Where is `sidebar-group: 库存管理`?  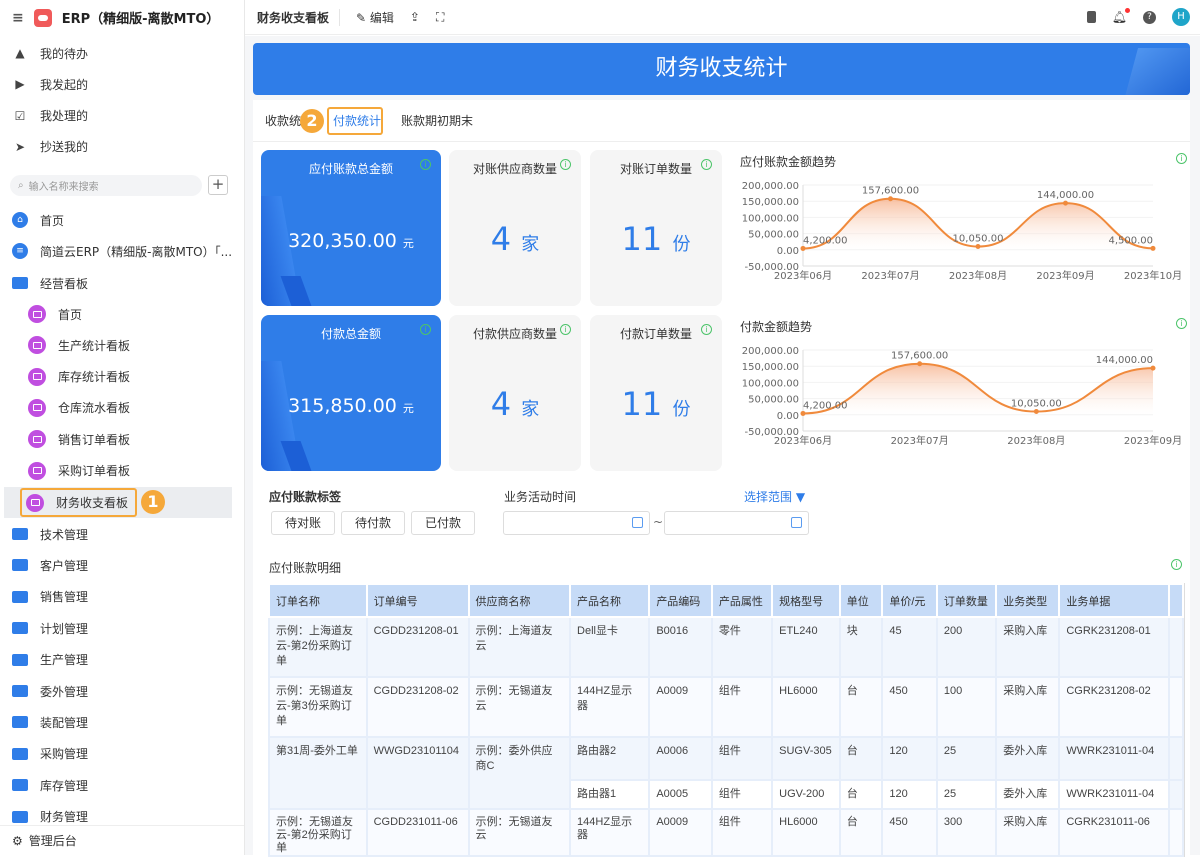
sidebar-group: 库存管理 is located at coordinates (50, 785).